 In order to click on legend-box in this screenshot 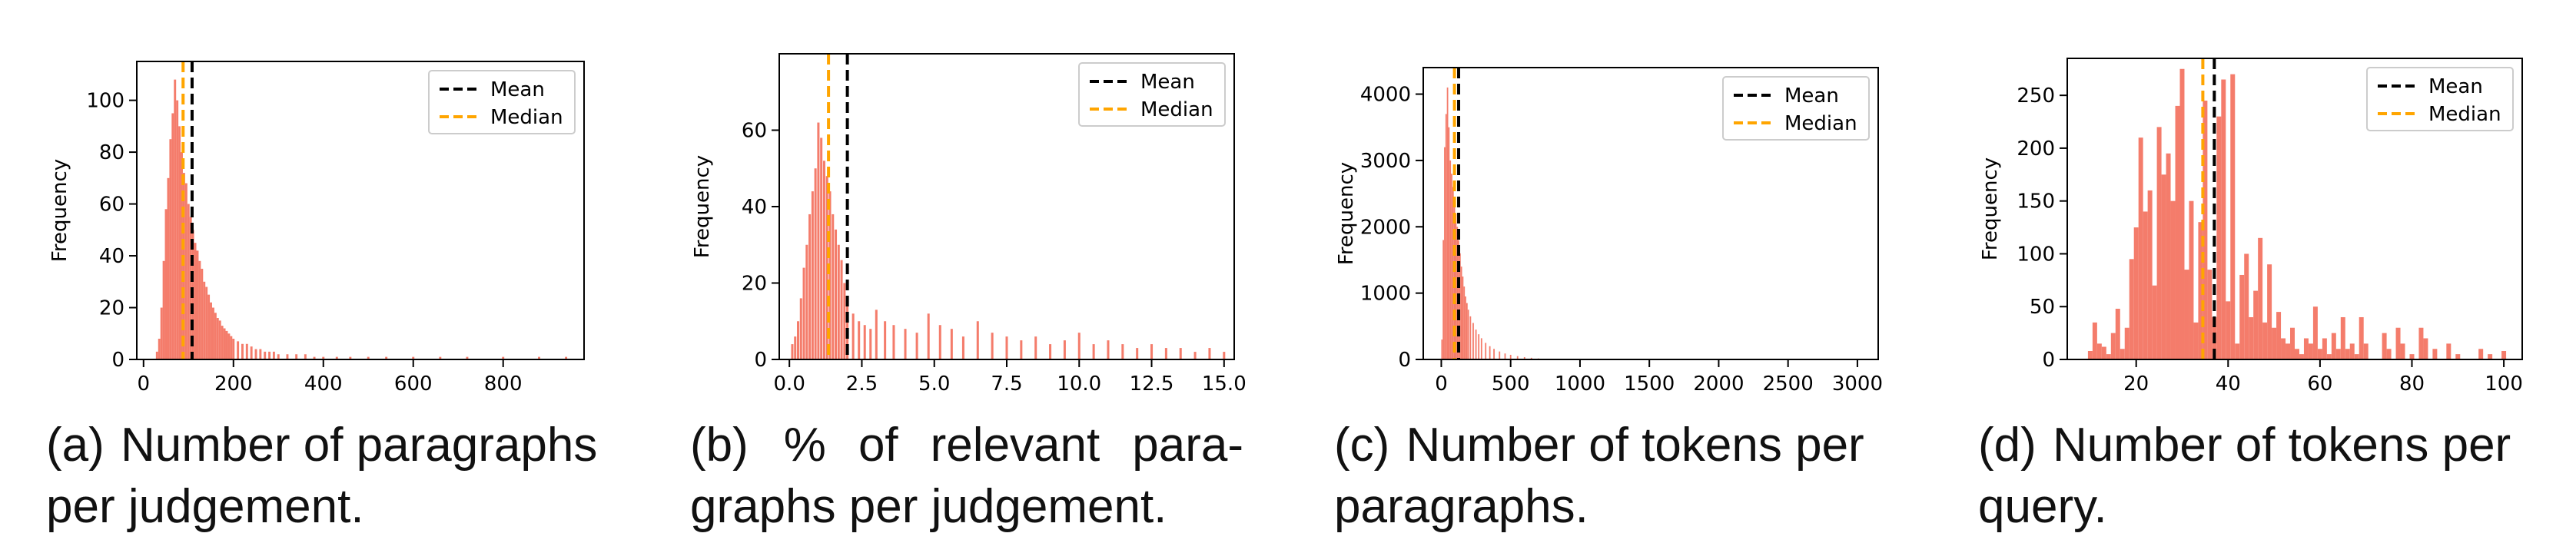, I will do `click(1796, 108)`.